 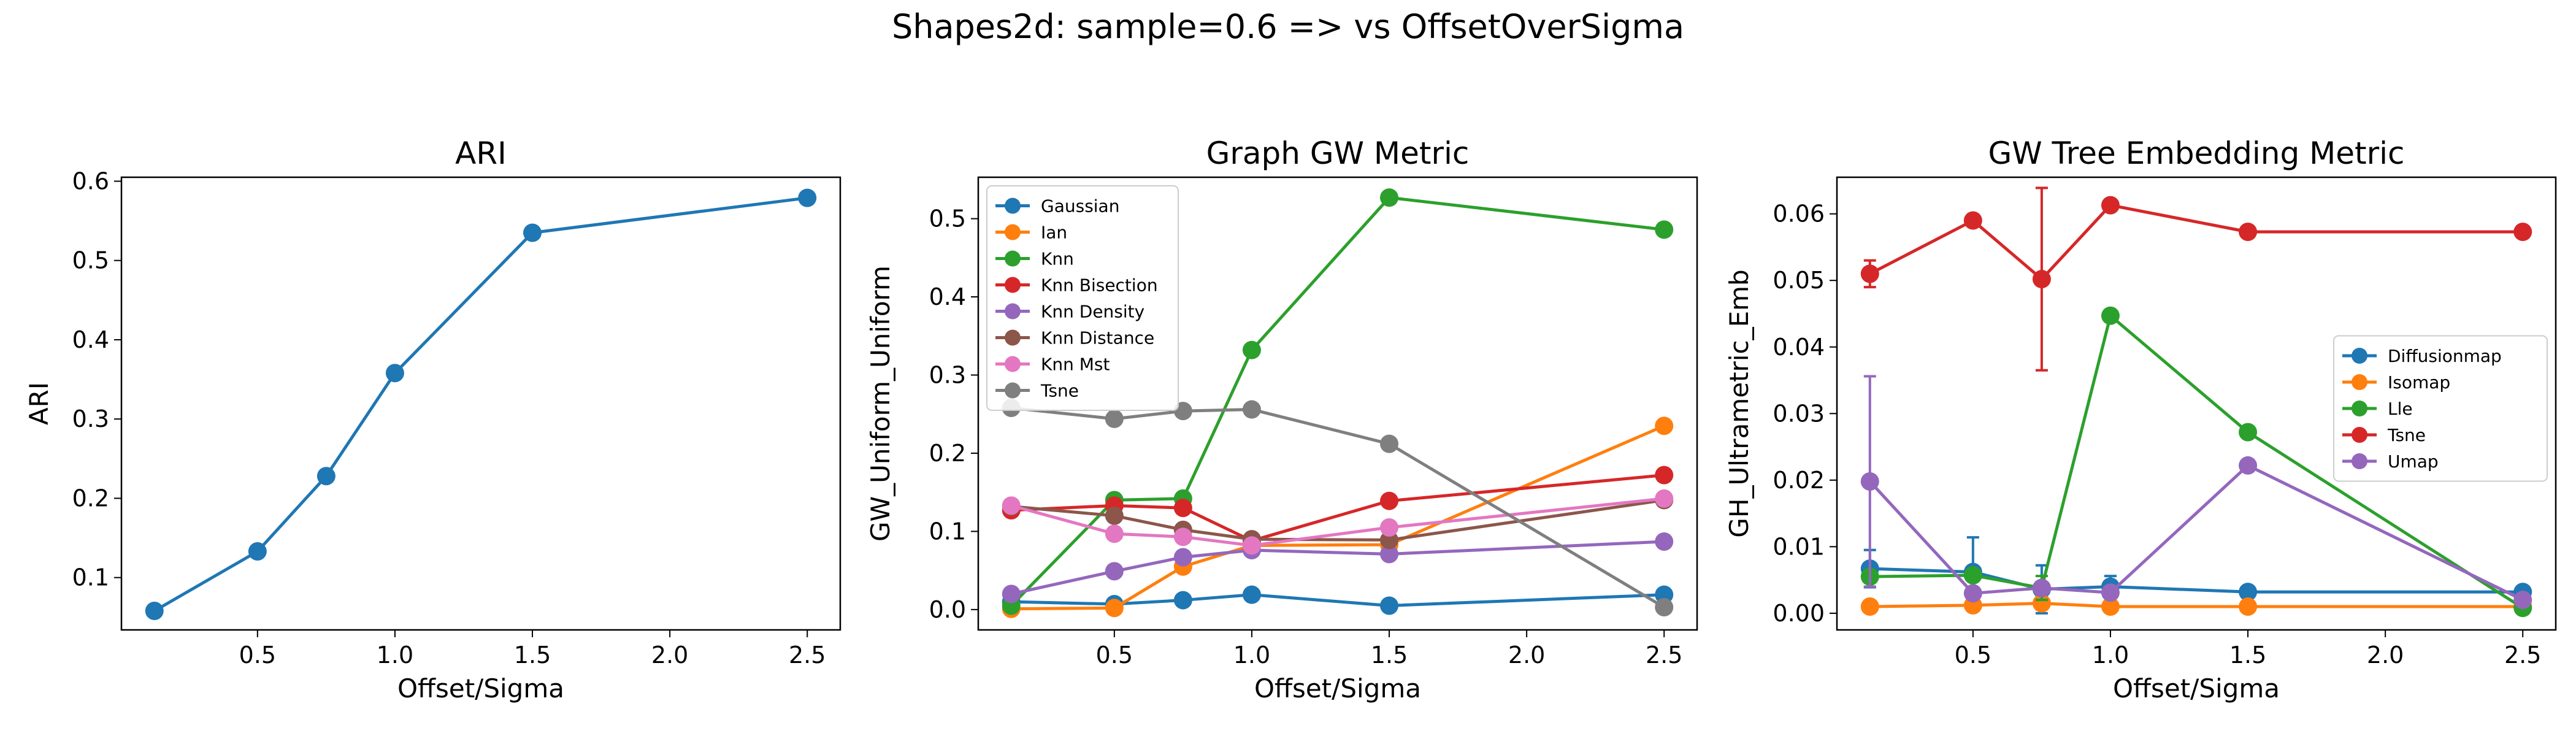 I want to click on chart-2-legend-item-tsne: Tsne, so click(x=2384, y=435).